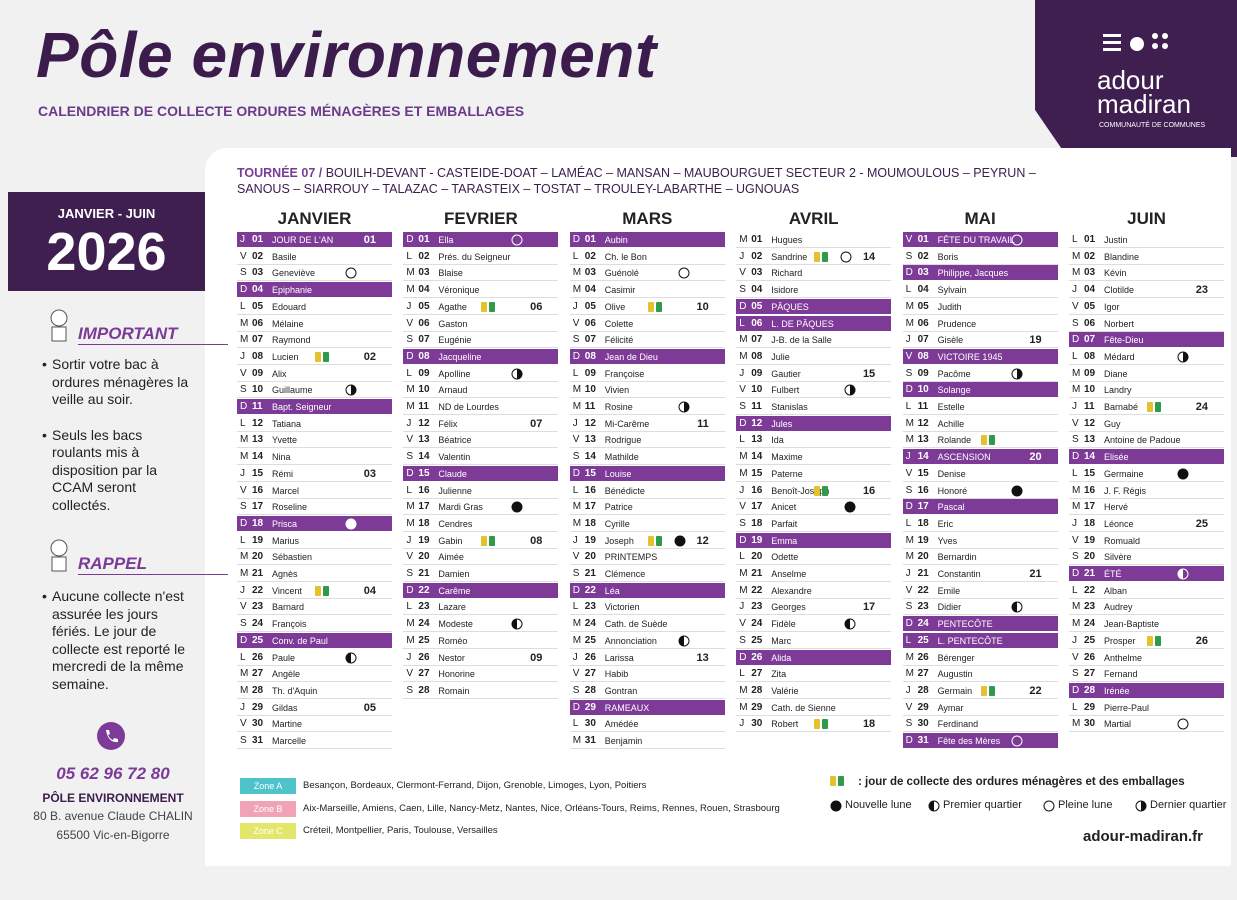 The image size is (1237, 900). What do you see at coordinates (947, 540) in the screenshot?
I see `saint: Yves` at bounding box center [947, 540].